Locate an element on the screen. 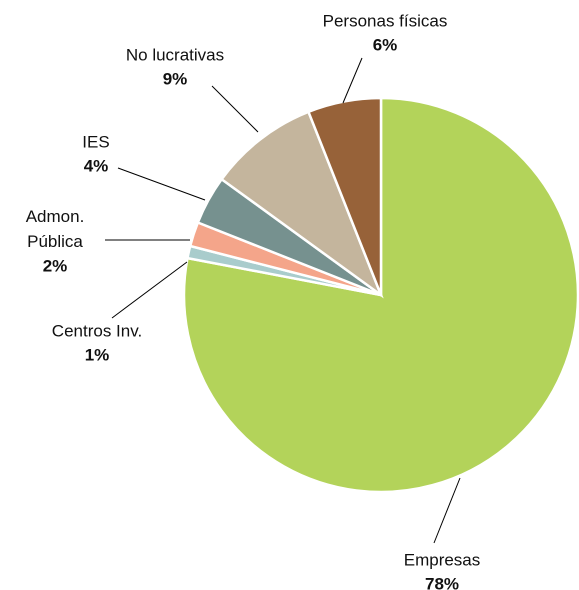  category-label: Empresas is located at coordinates (442, 559).